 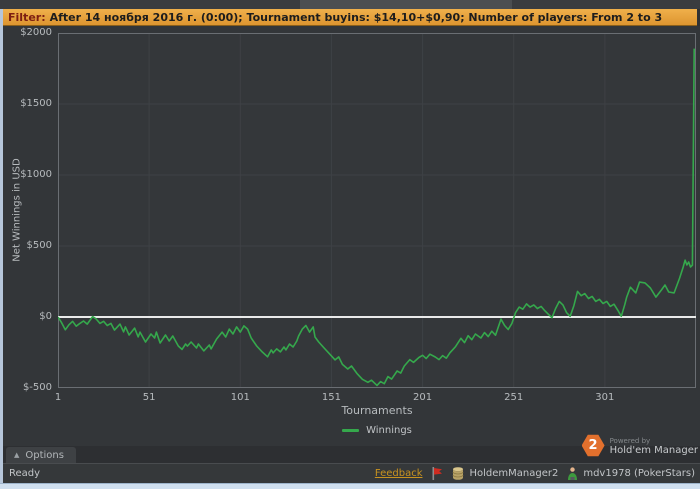 What do you see at coordinates (351, 430) in the screenshot?
I see `legend-line-swatch` at bounding box center [351, 430].